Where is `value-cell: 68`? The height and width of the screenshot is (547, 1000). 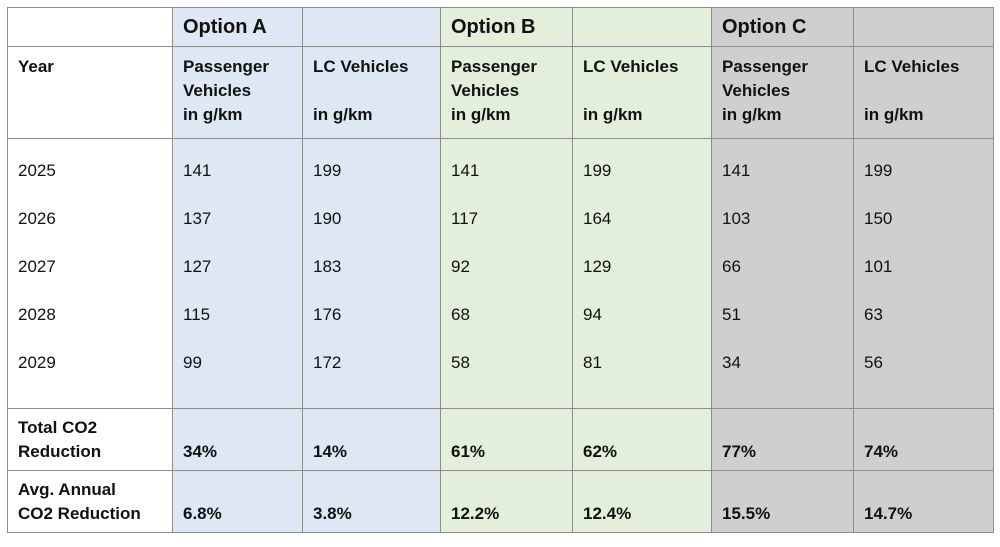
value-cell: 68 is located at coordinates (507, 307).